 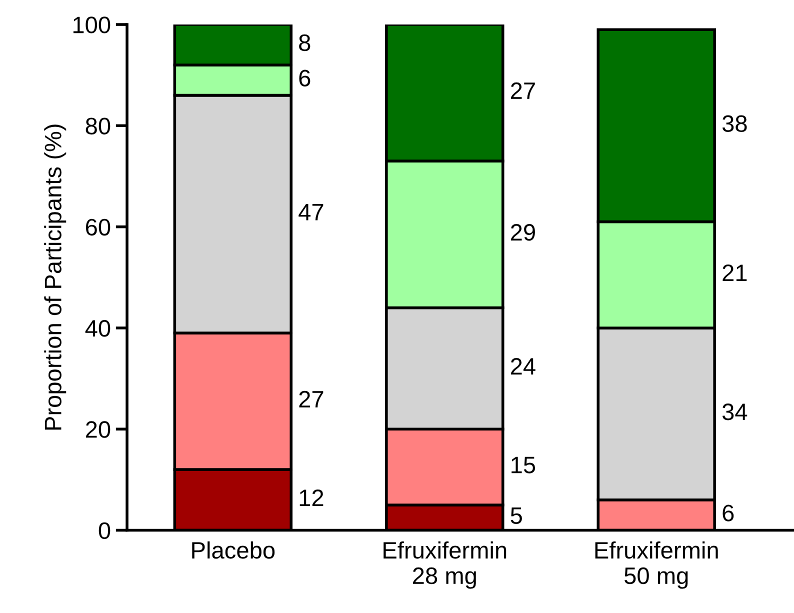 What do you see at coordinates (656, 565) in the screenshot?
I see `x-tick-label: Efruxifermin 50 mg` at bounding box center [656, 565].